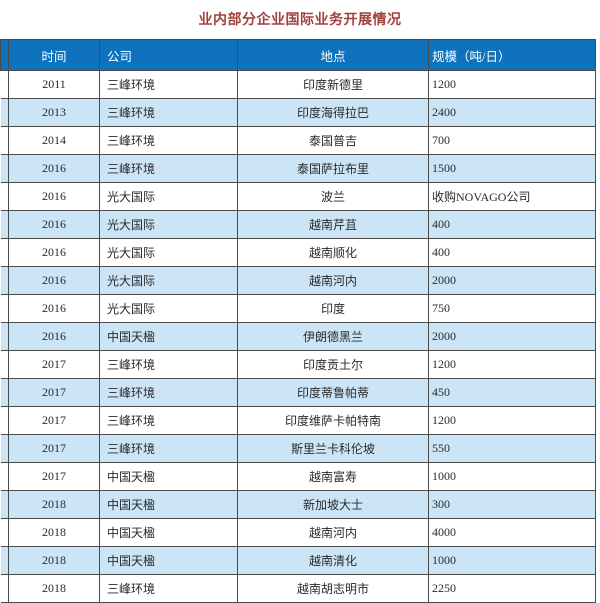 The width and height of the screenshot is (600, 603). Describe the element at coordinates (333, 224) in the screenshot. I see `cell-location: 越南芹苴` at that location.